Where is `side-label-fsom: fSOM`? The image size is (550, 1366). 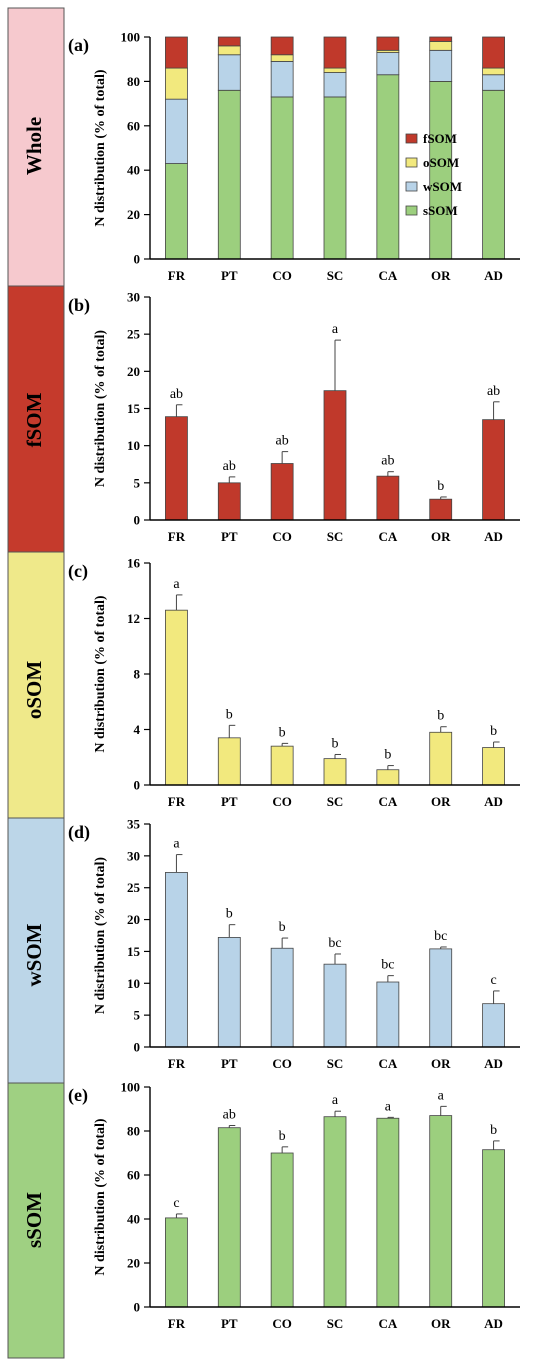
side-label-fsom: fSOM is located at coordinates (34, 419).